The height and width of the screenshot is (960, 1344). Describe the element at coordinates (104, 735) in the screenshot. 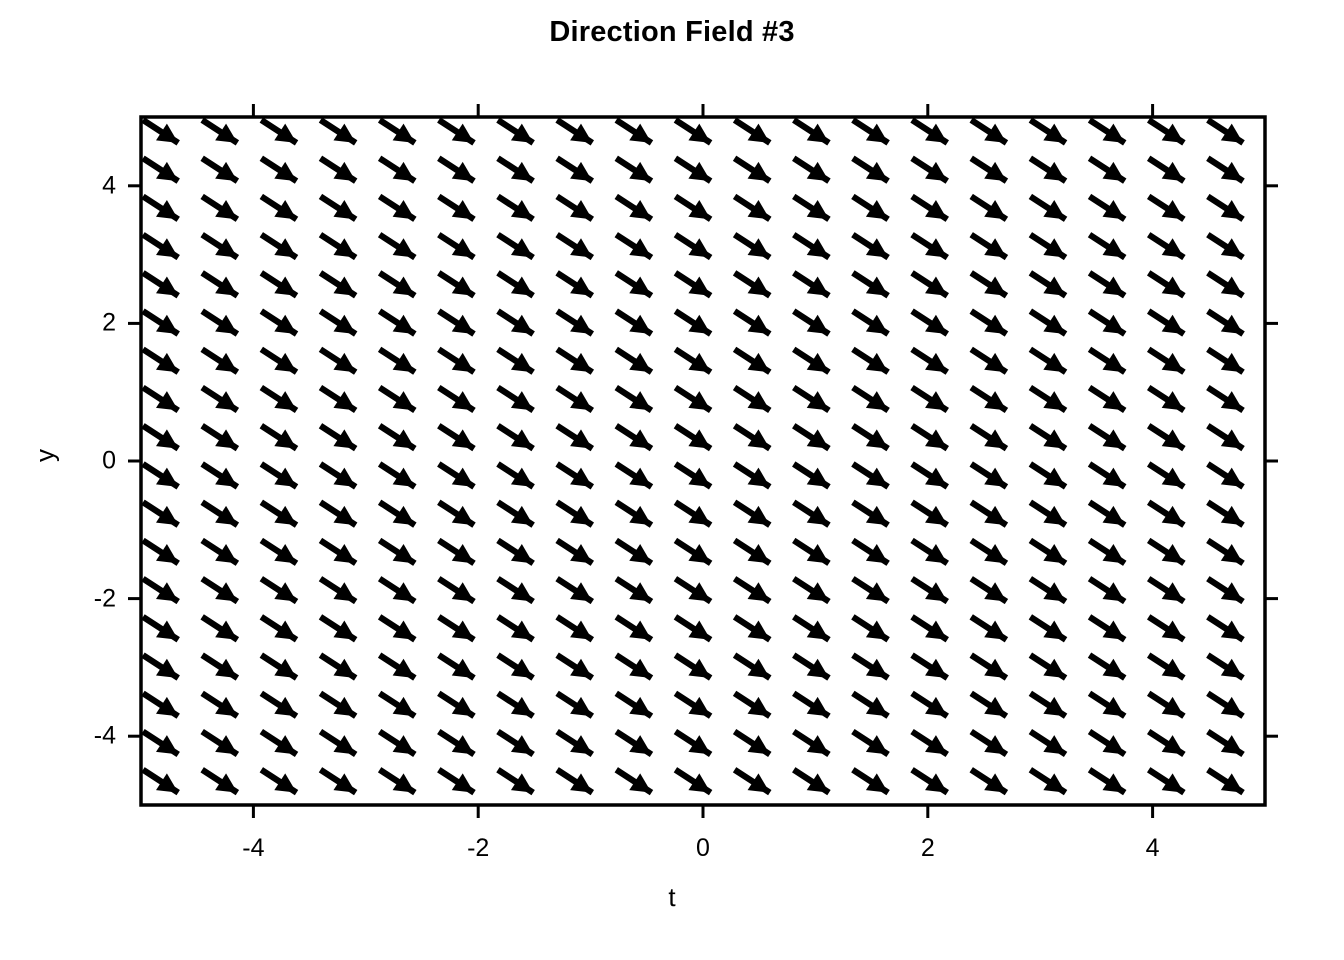

I see `y-tick-label: -4` at that location.